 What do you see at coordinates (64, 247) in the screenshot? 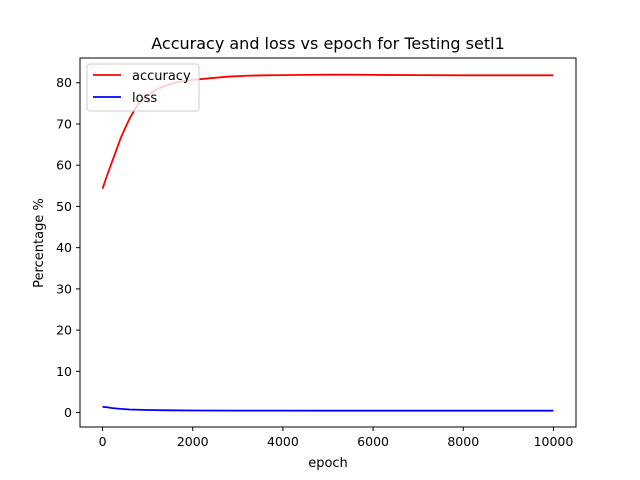
I see `y-tick-label: 40` at bounding box center [64, 247].